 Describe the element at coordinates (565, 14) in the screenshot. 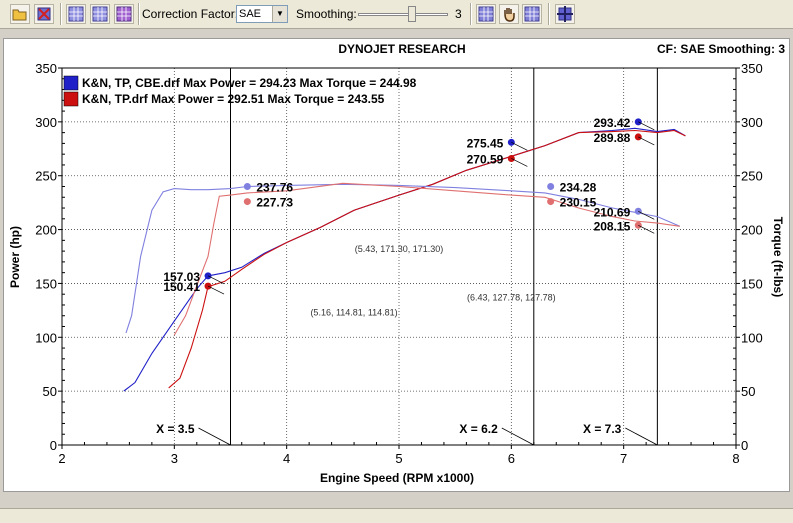

I see `crosshair-icon` at that location.